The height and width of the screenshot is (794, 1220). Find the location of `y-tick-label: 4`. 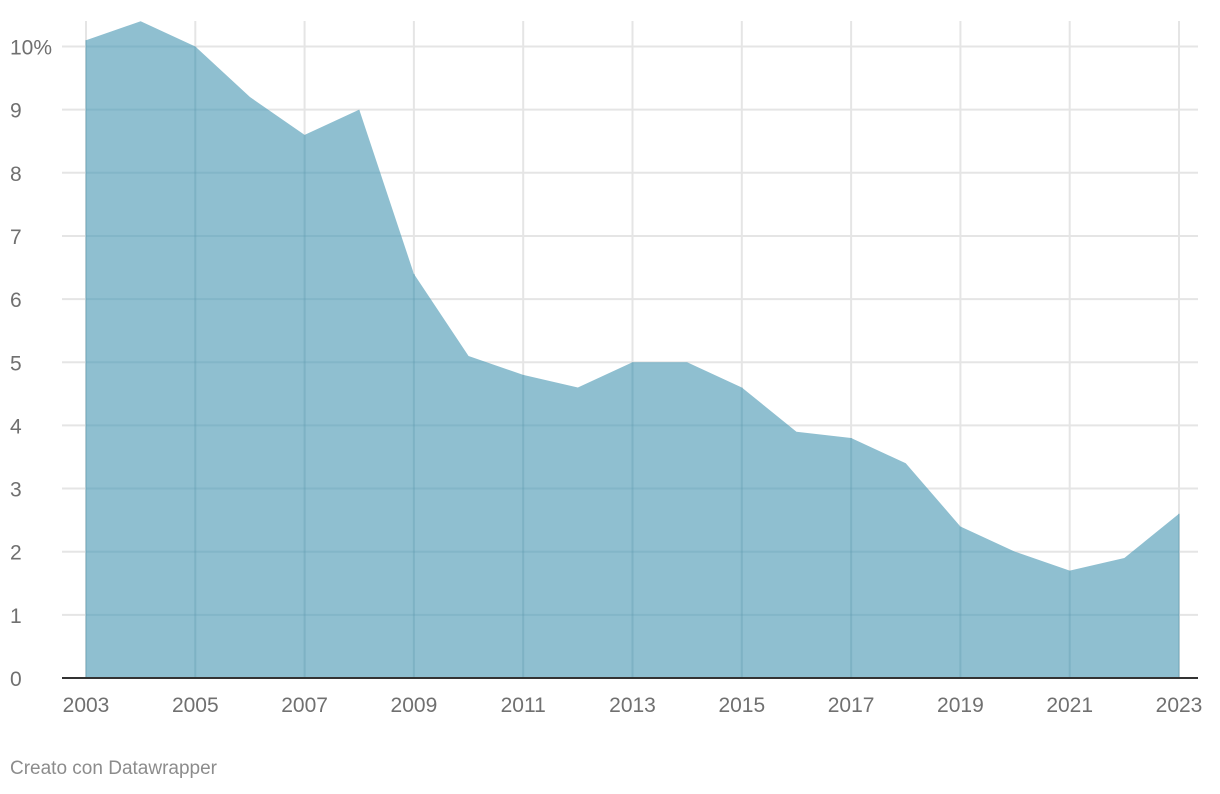

y-tick-label: 4 is located at coordinates (16, 426).